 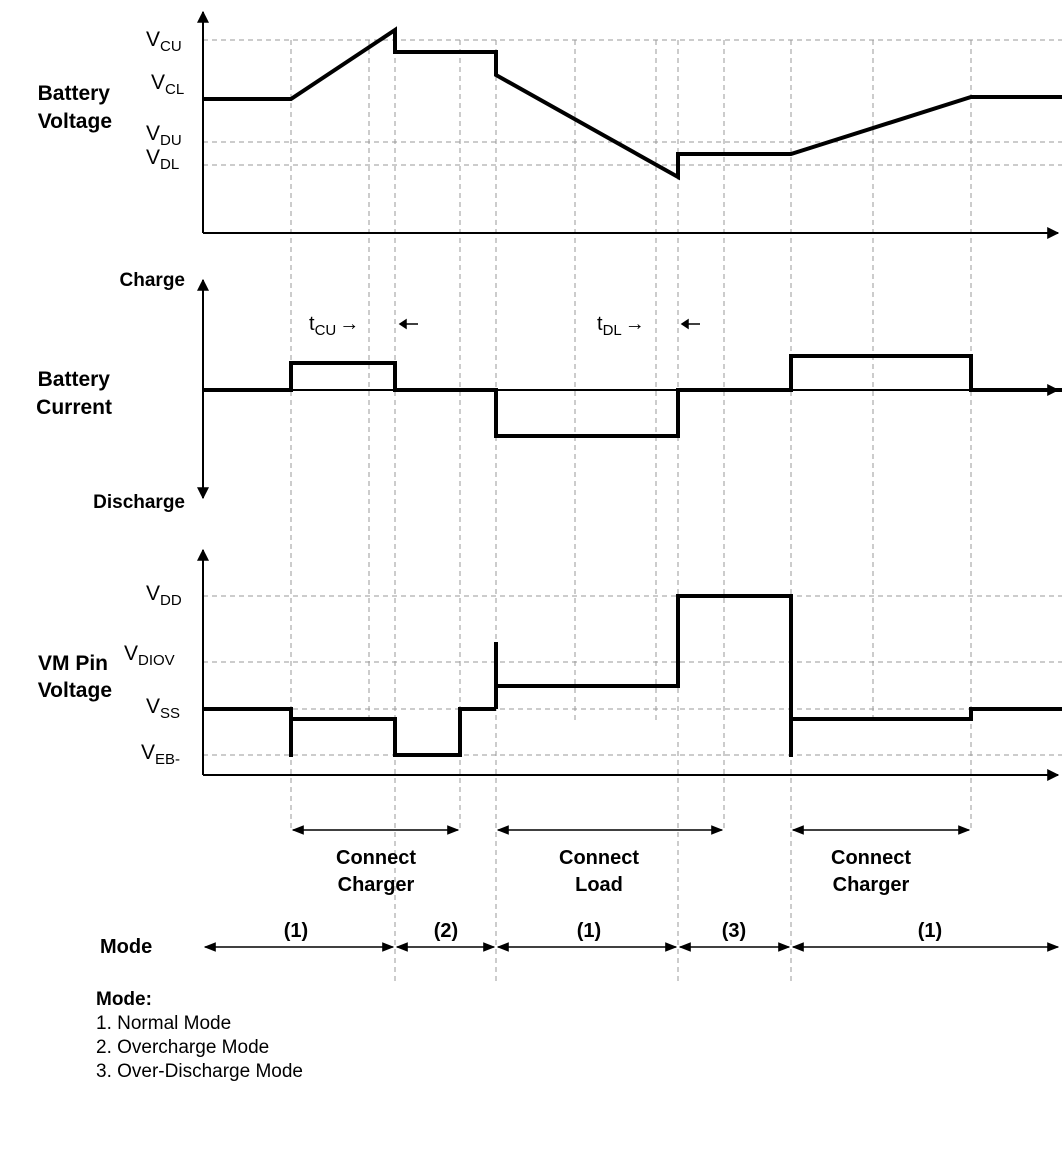 I want to click on tcu-delay-left-arrow-icon, so click(x=408, y=324).